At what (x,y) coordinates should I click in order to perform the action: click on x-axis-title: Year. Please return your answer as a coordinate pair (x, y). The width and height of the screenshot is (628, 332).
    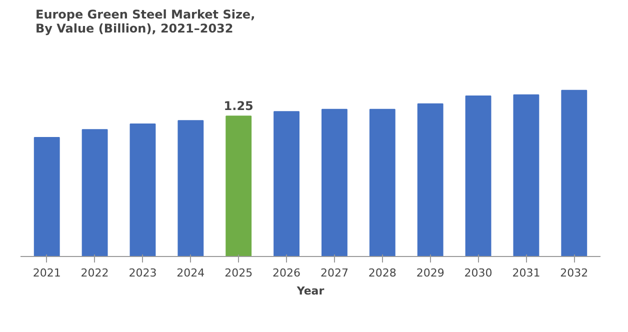
    Looking at the image, I should click on (310, 291).